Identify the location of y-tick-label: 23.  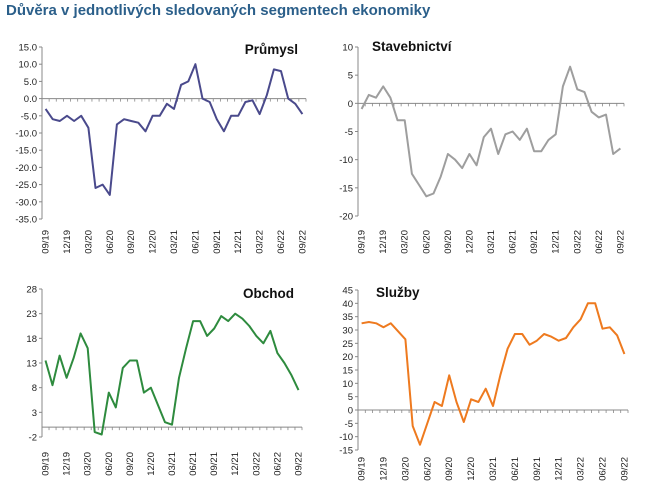
(31, 314).